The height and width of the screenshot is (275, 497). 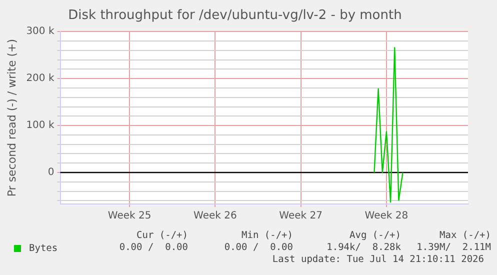 I want to click on legend-label: Bytes, so click(x=43, y=248).